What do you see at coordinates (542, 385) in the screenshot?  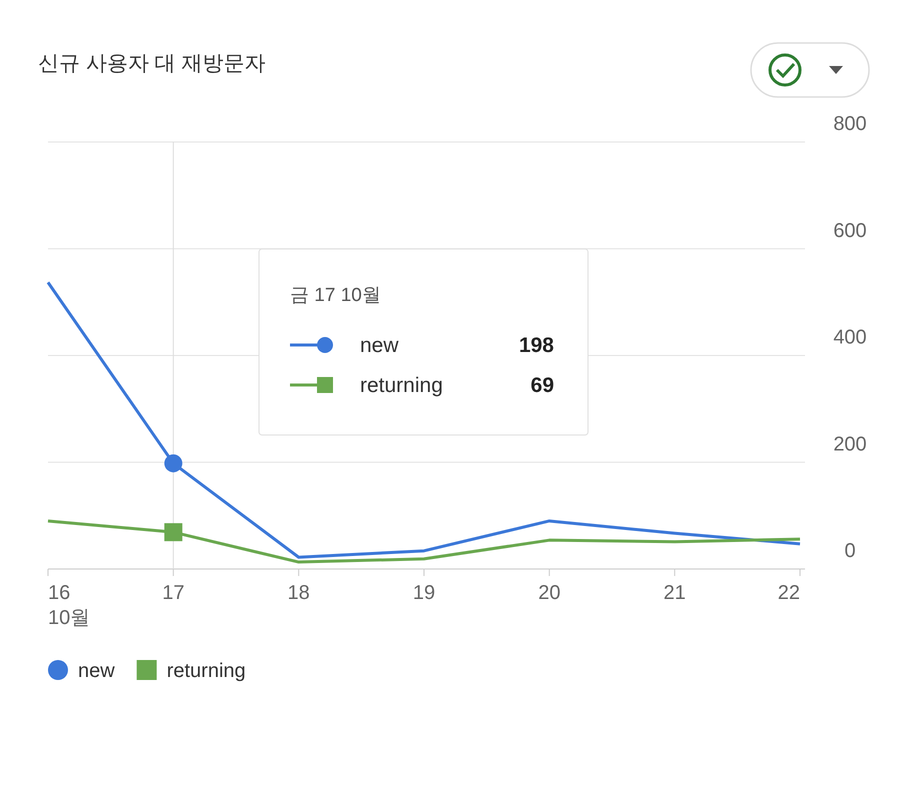 I see `annotation: 69` at bounding box center [542, 385].